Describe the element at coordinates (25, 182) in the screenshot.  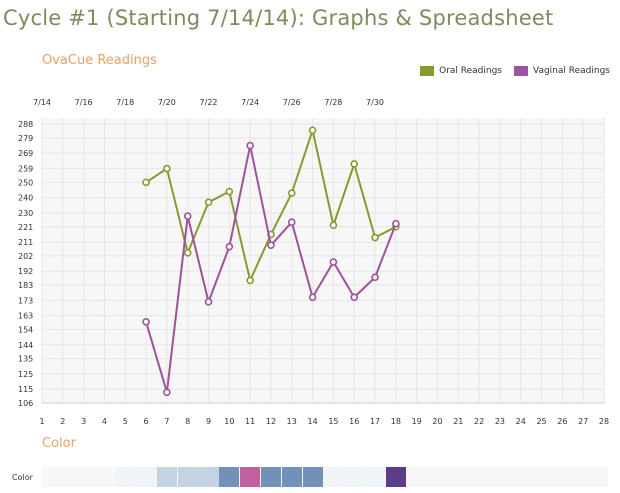
I see `y-tick-label: 250` at that location.